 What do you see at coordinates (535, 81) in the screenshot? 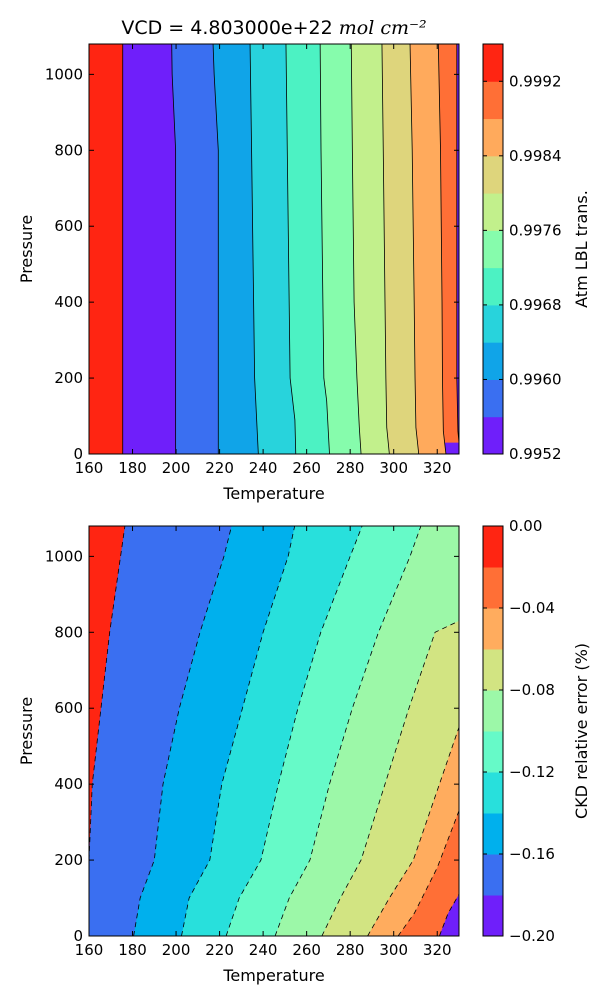
I see `colorbar-tick-label: 0.9992` at bounding box center [535, 81].